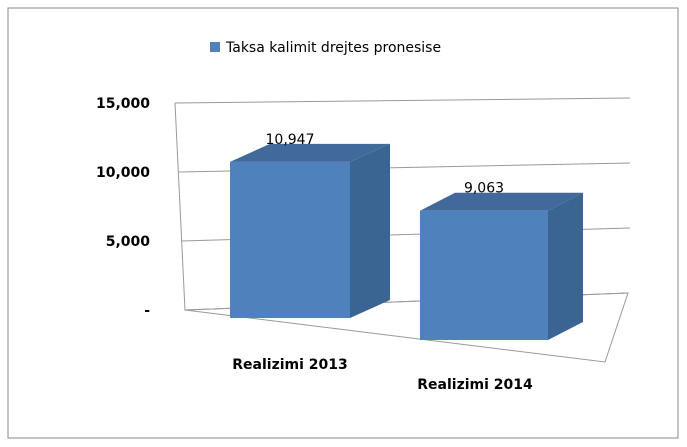  Describe the element at coordinates (215, 47) in the screenshot. I see `legend-swatch` at that location.